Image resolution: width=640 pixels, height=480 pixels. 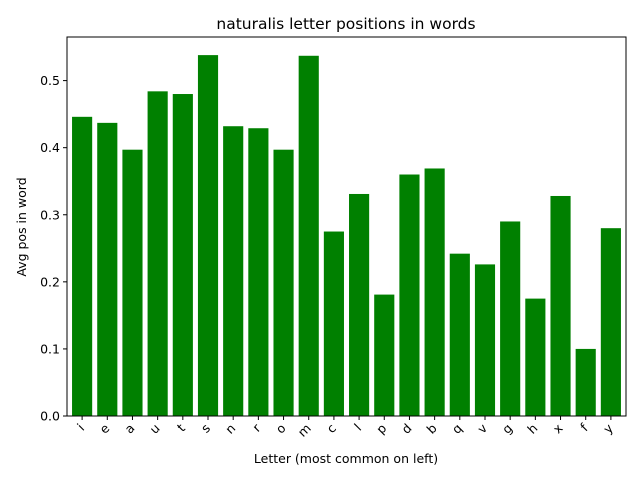 What do you see at coordinates (346, 458) in the screenshot?
I see `x-axis-label: Letter (most common on left)` at bounding box center [346, 458].